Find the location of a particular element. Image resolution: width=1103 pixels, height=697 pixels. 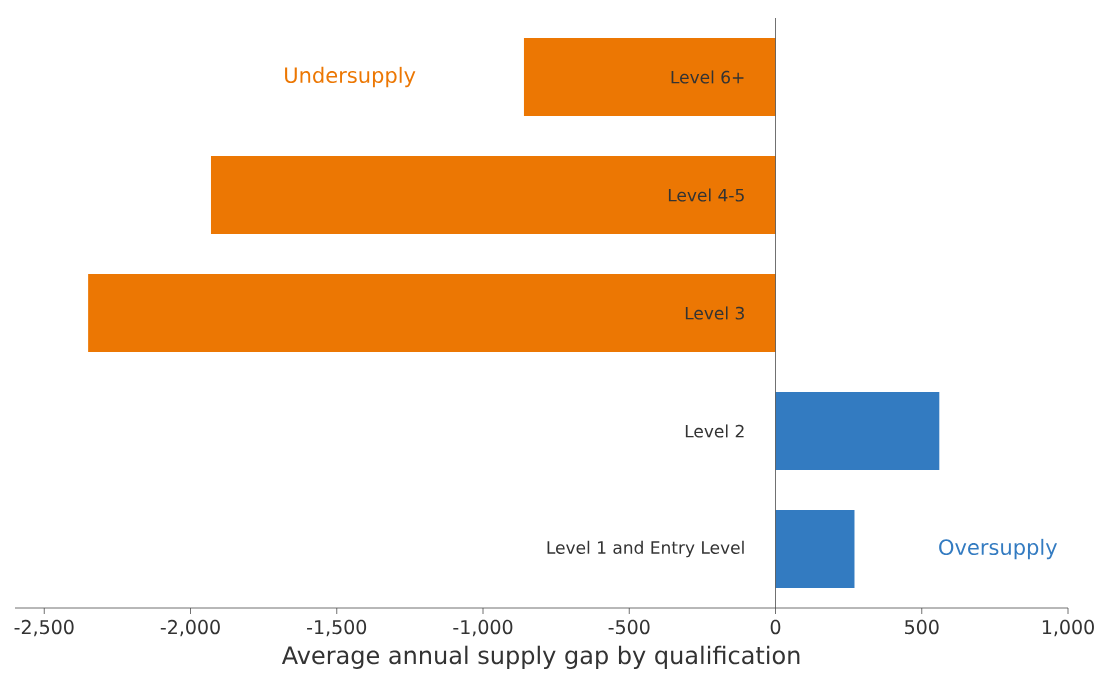

y-tick-label: Level 6+ is located at coordinates (707, 77).